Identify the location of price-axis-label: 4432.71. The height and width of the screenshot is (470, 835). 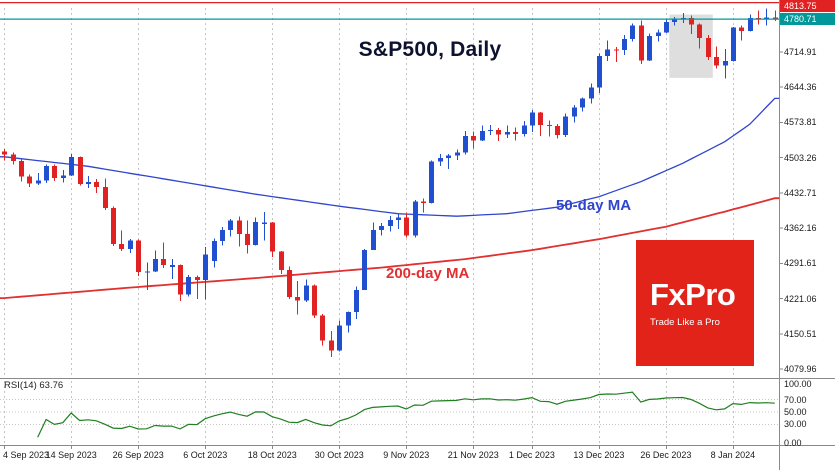
(800, 192).